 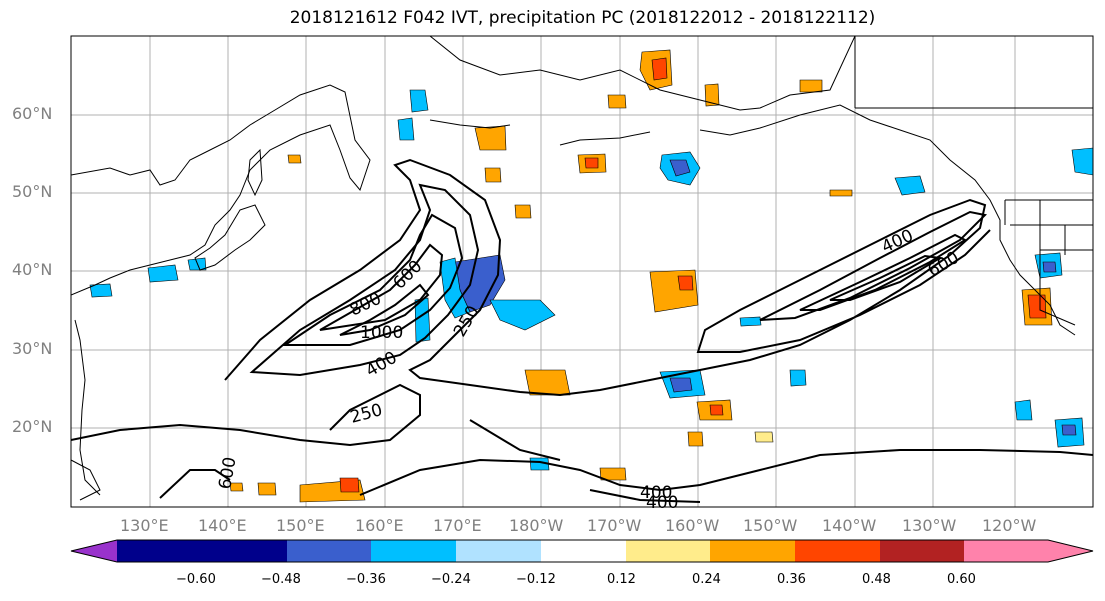 What do you see at coordinates (1009, 525) in the screenshot?
I see `lon-label: 120°W` at bounding box center [1009, 525].